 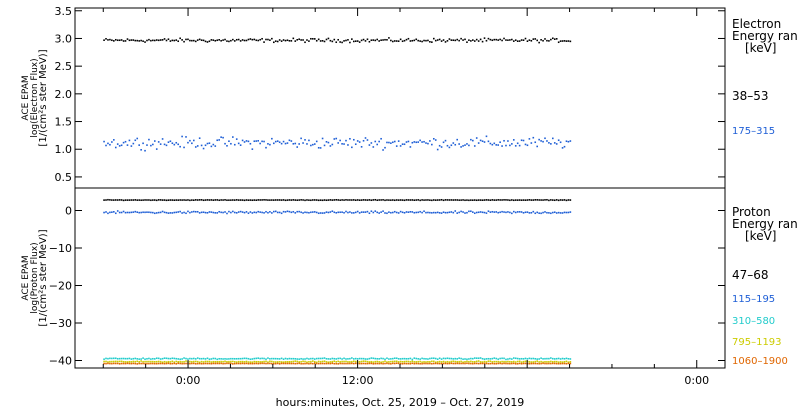 What do you see at coordinates (760, 361) in the screenshot?
I see `legend-entry: 1060–1900` at bounding box center [760, 361].